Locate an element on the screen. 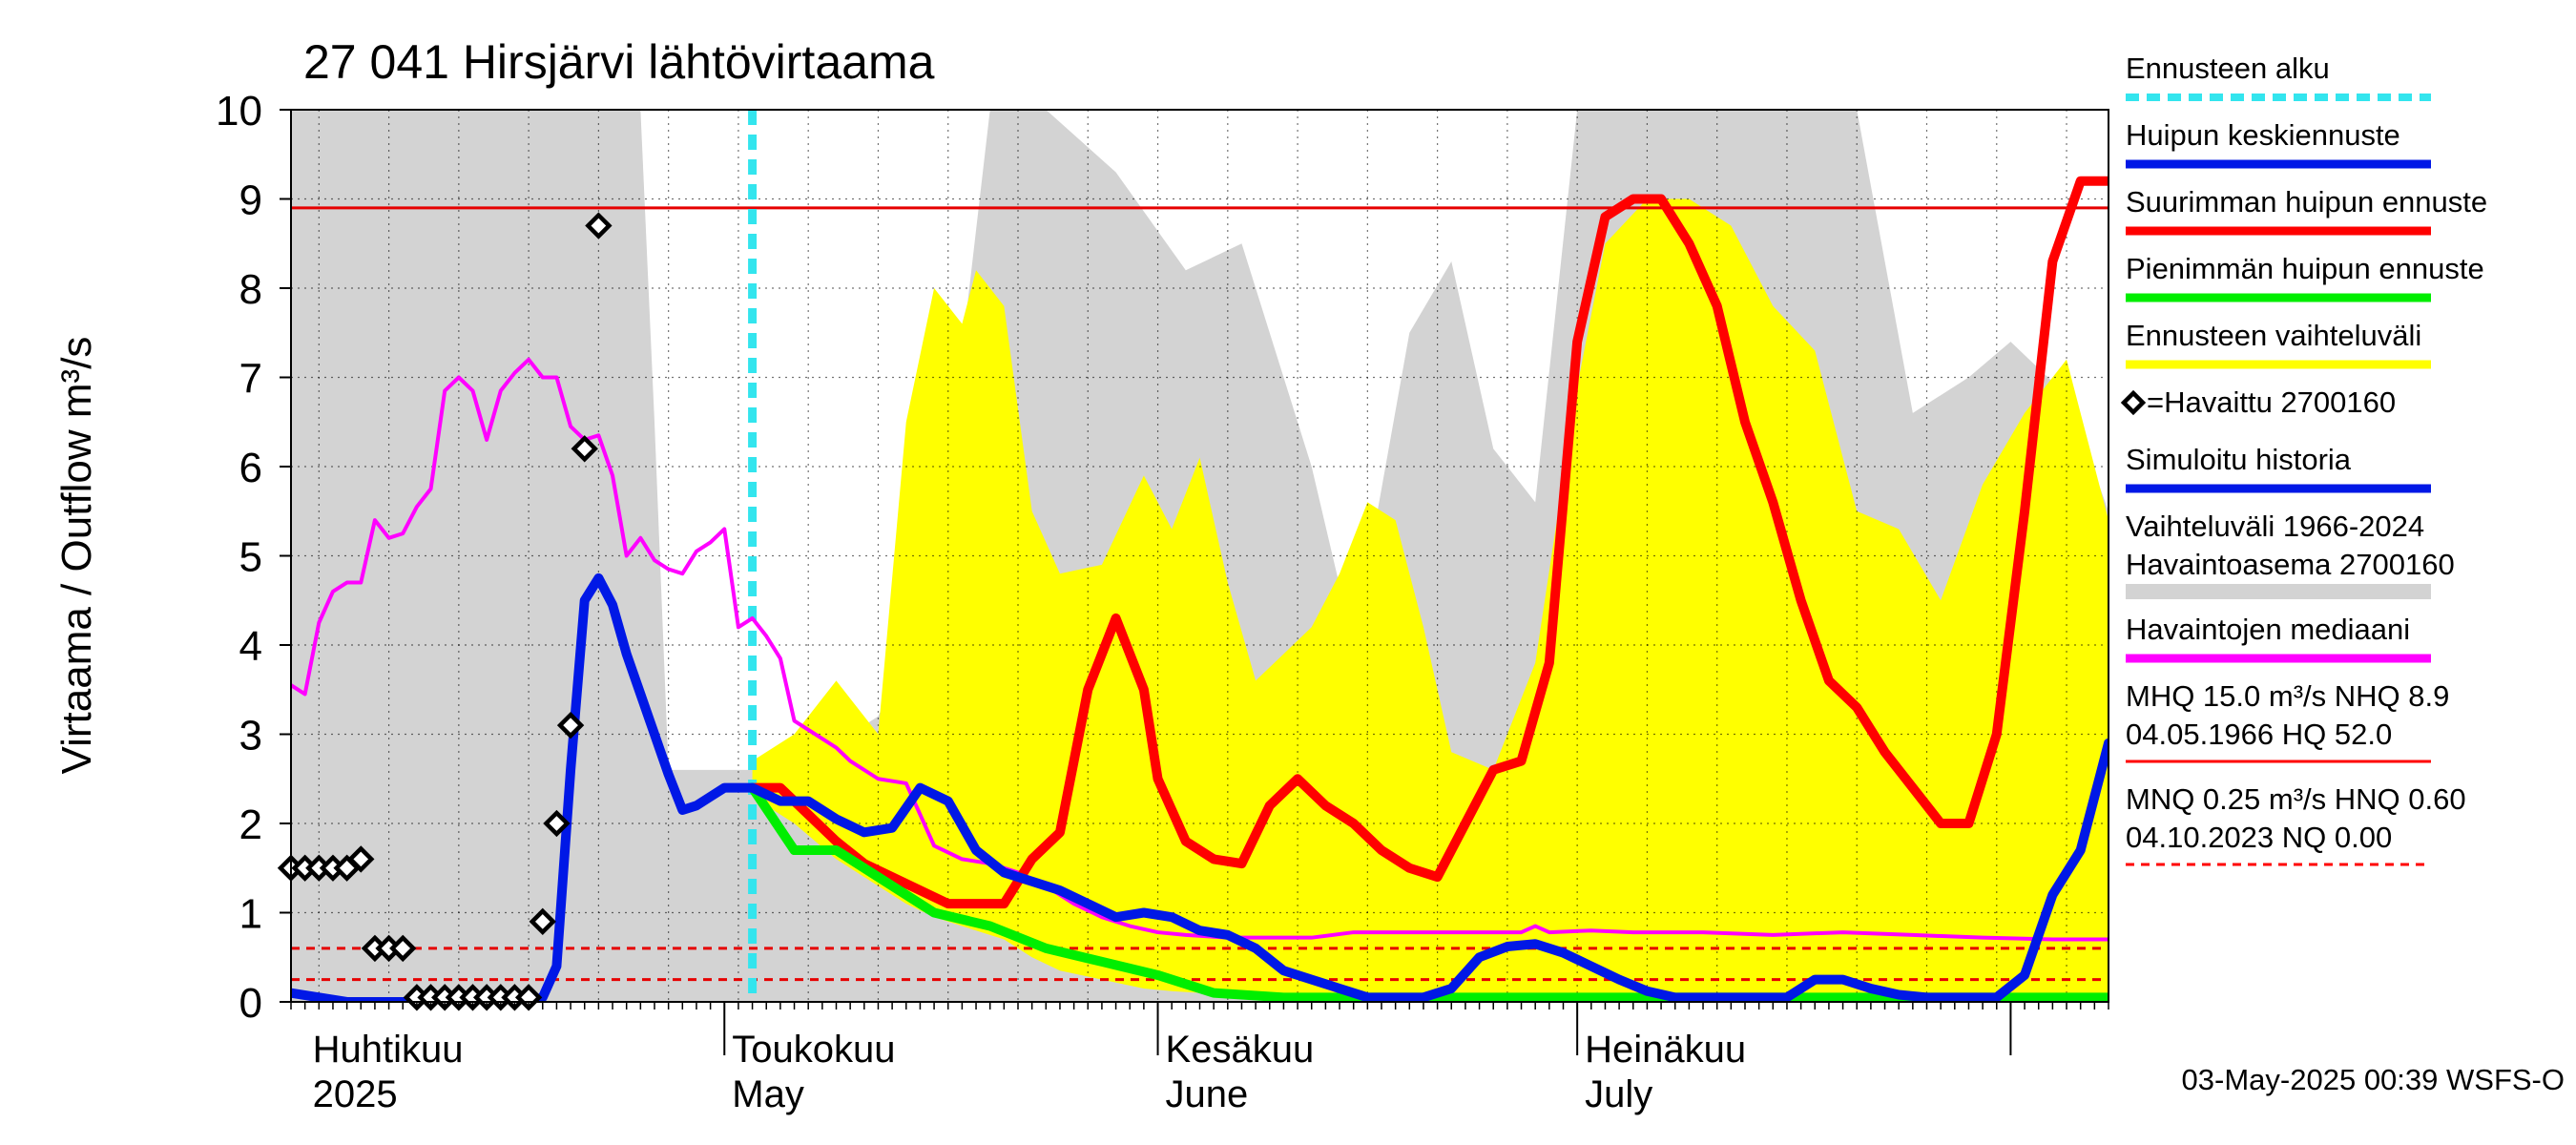  y-tick-label: 8 is located at coordinates (250, 289).